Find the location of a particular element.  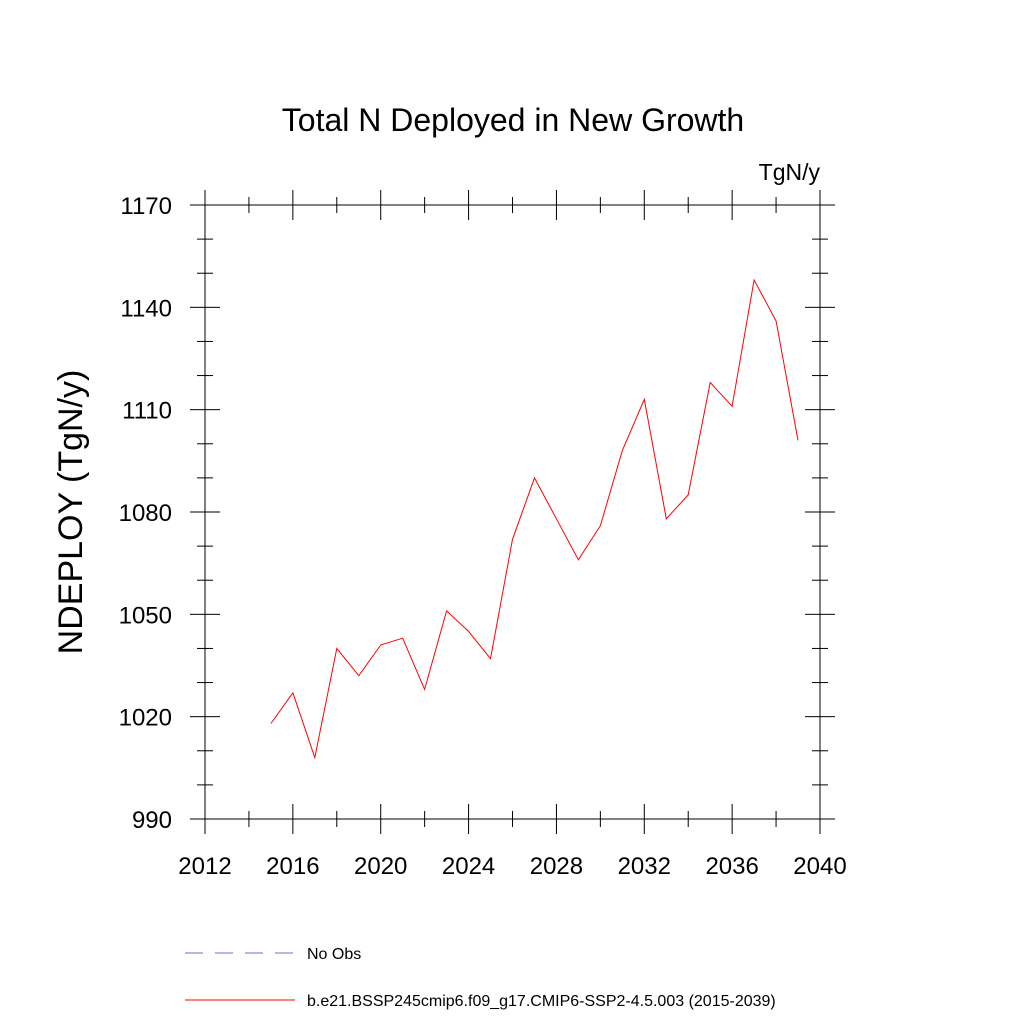

y-tick-label: 1140 is located at coordinates (146, 308).